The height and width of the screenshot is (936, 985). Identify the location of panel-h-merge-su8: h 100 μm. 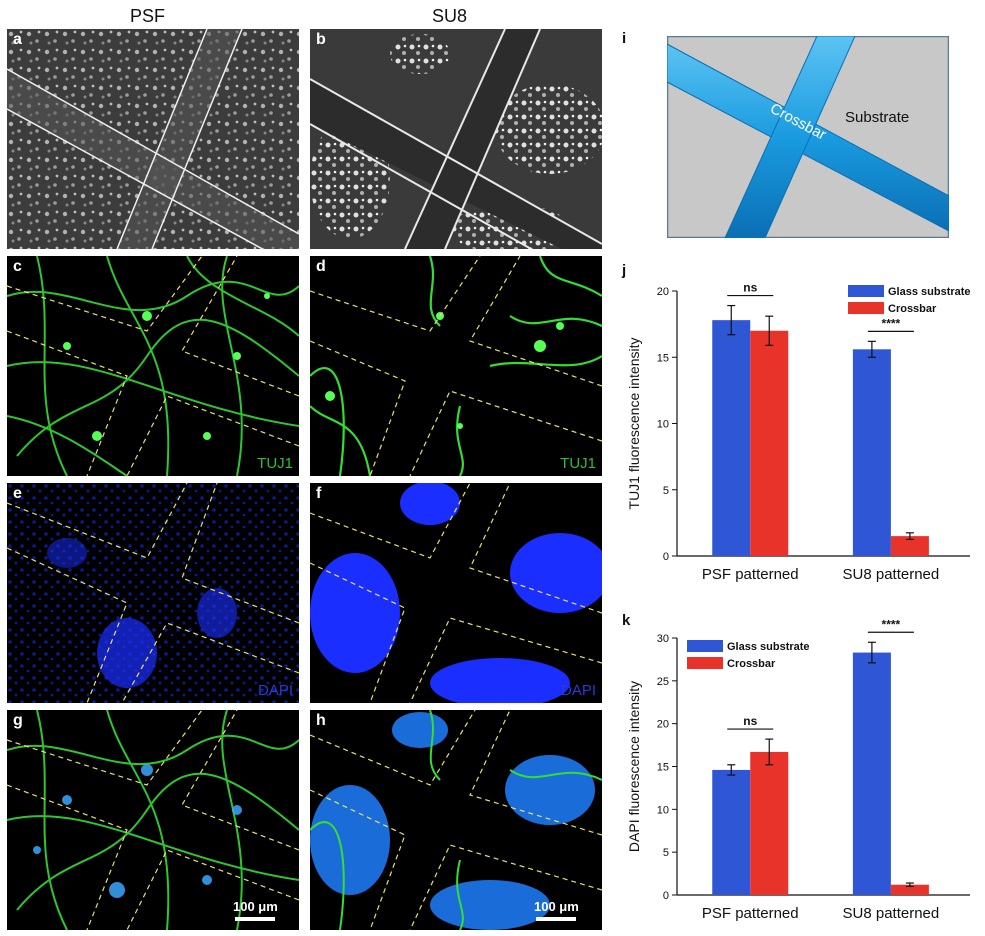
(456, 820).